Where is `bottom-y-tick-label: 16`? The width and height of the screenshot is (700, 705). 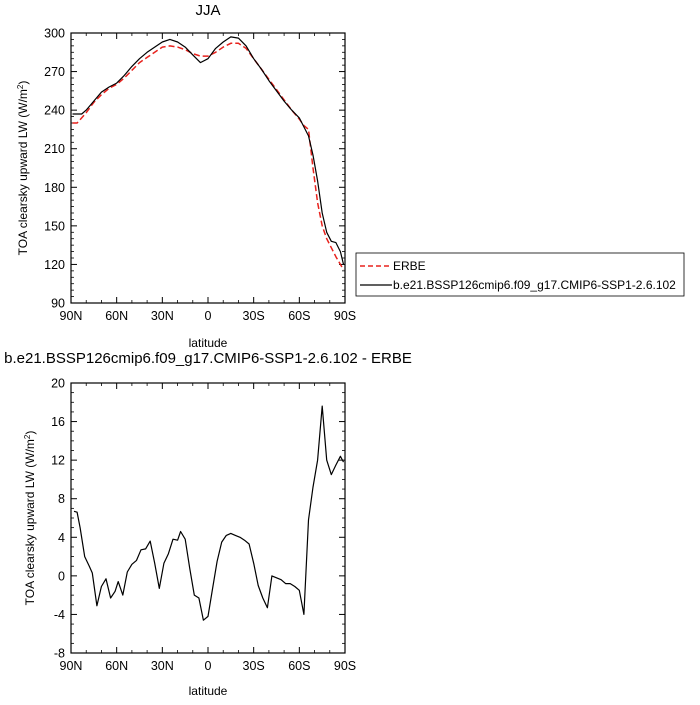
bottom-y-tick-label: 16 is located at coordinates (58, 422).